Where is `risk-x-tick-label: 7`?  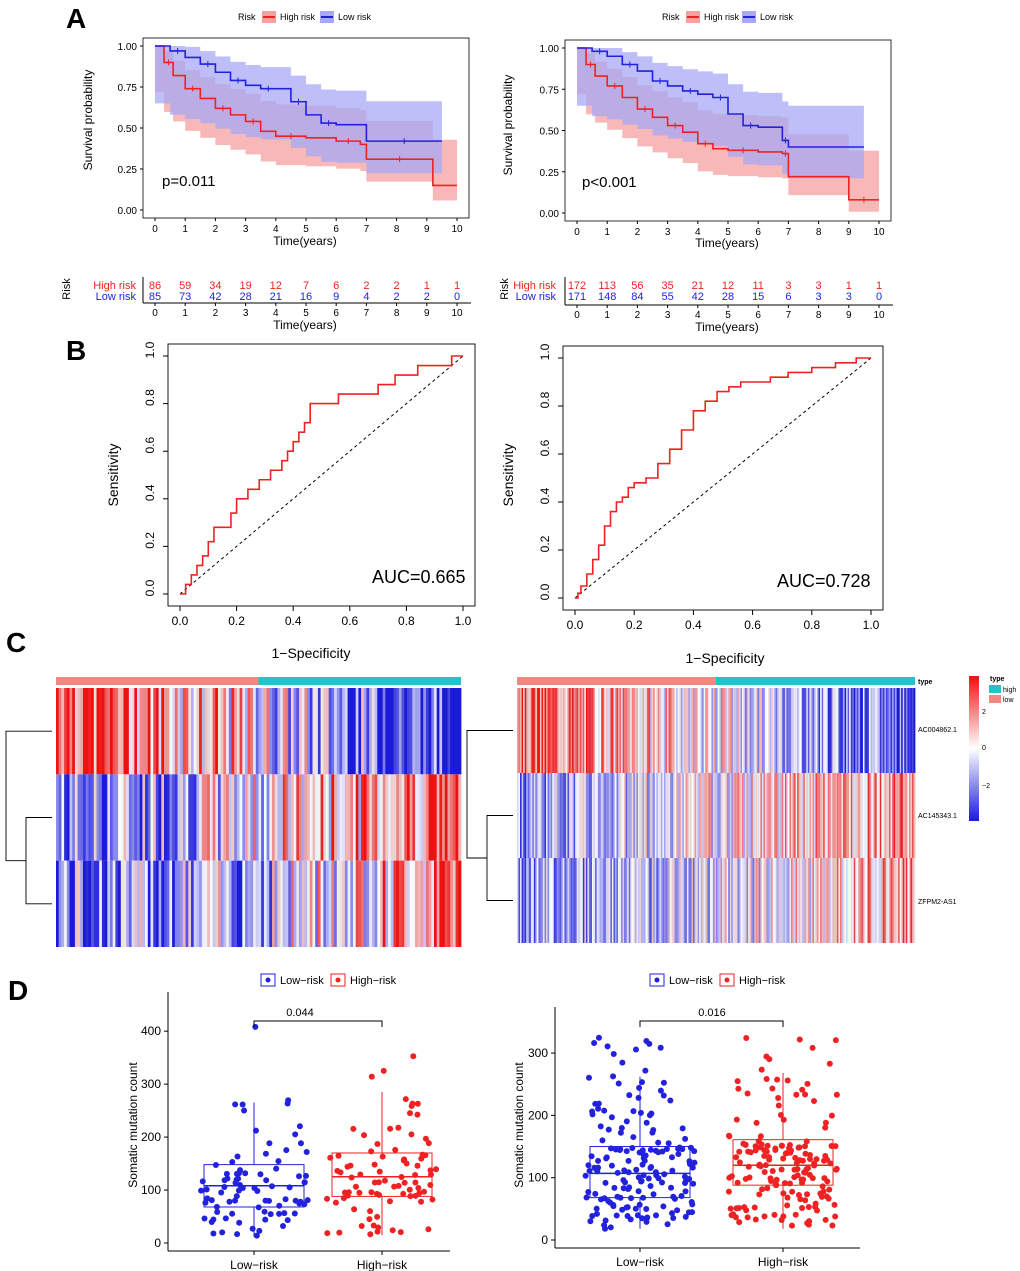 risk-x-tick-label: 7 is located at coordinates (367, 313).